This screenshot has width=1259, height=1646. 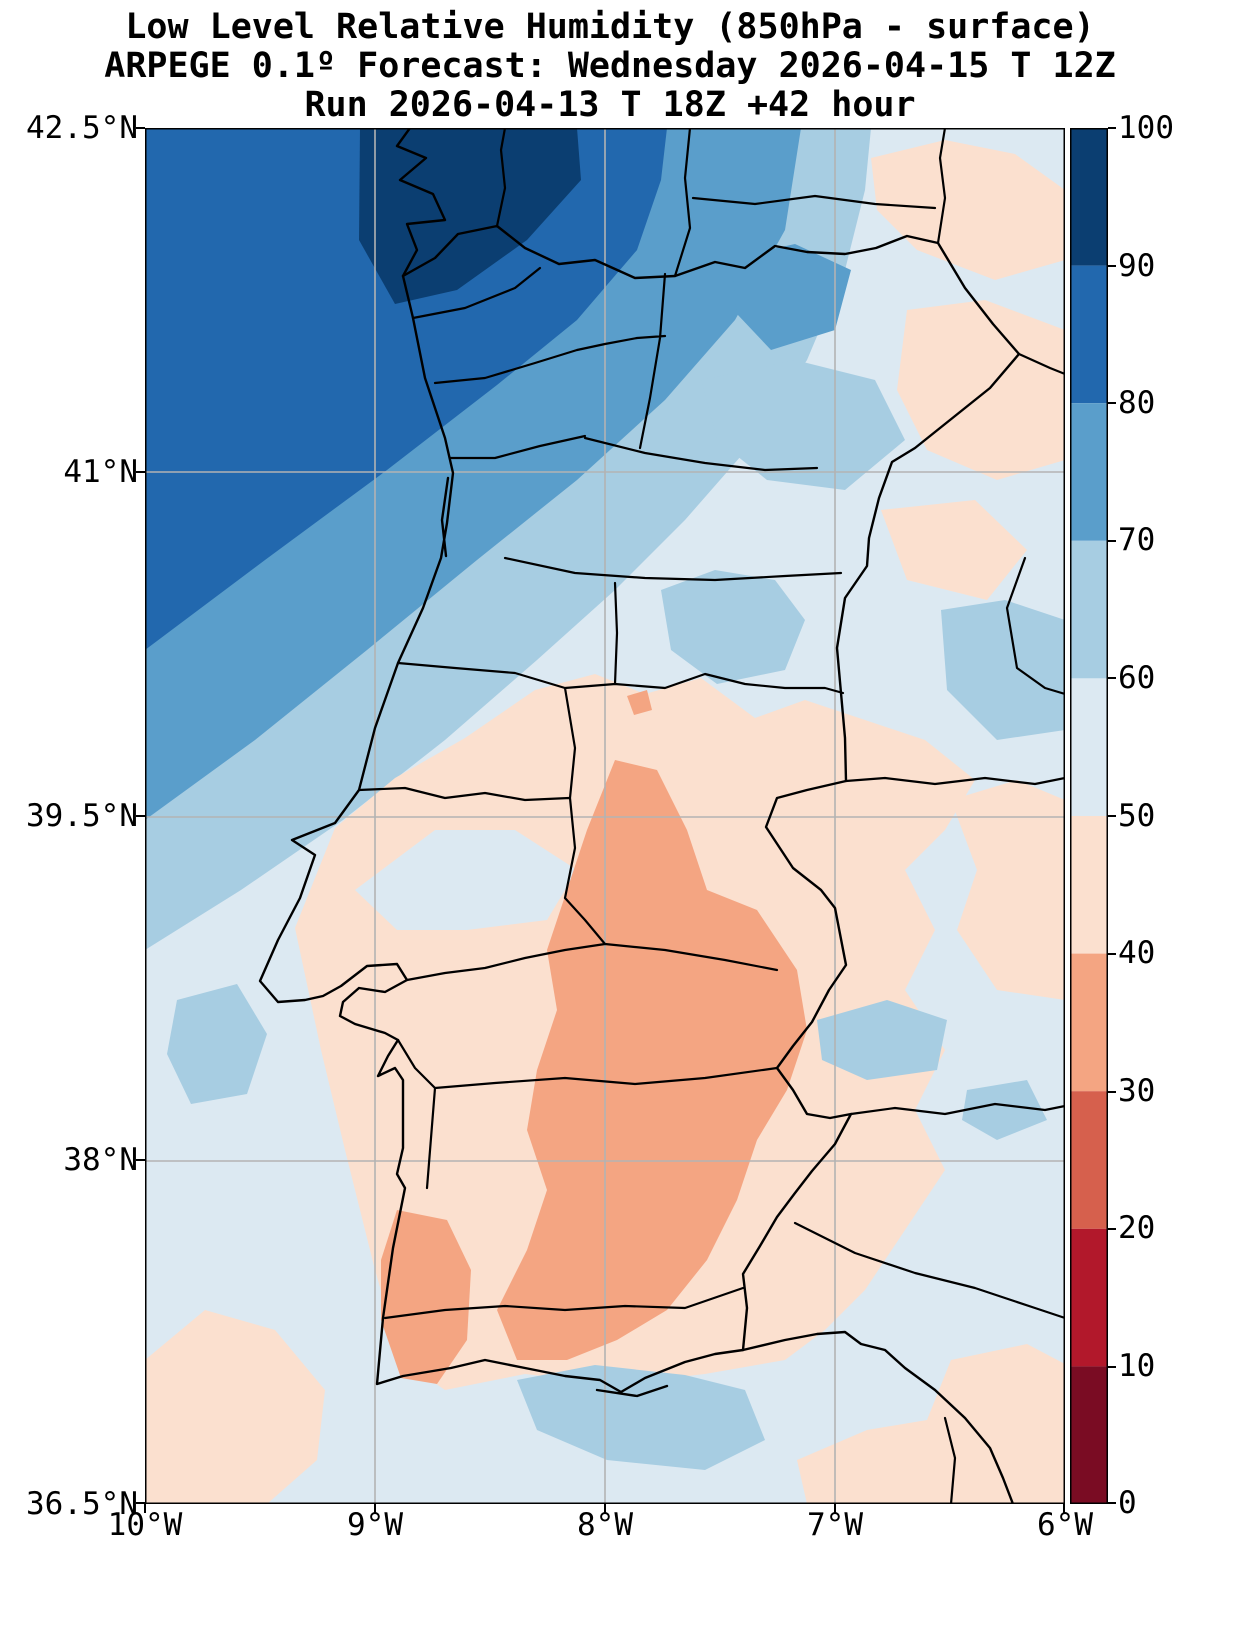 What do you see at coordinates (1137, 266) in the screenshot?
I see `colorbar-tick-label: 90` at bounding box center [1137, 266].